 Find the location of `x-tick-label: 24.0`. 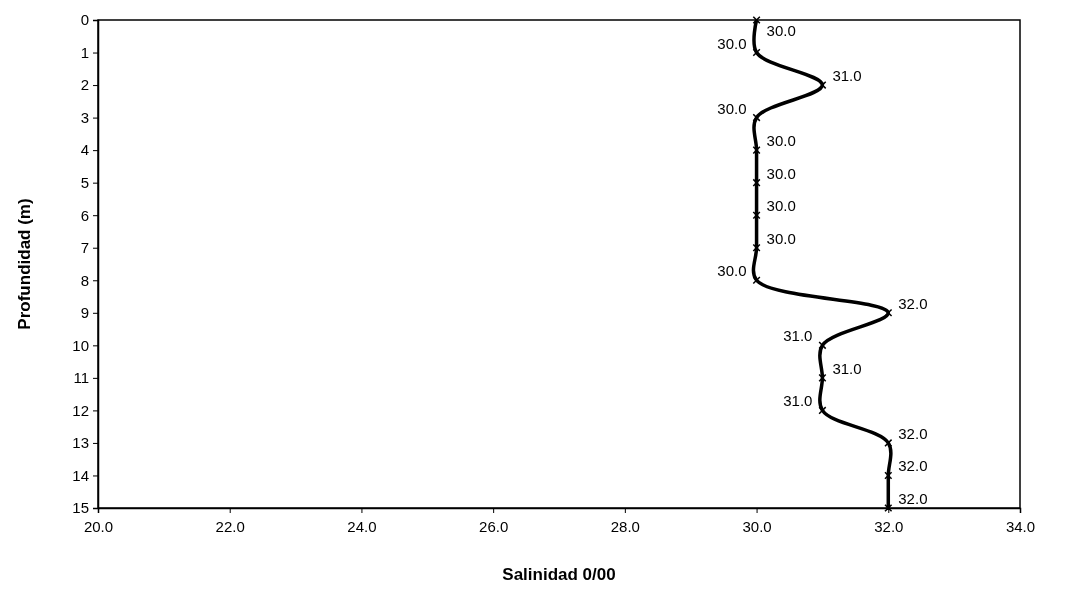

x-tick-label: 24.0 is located at coordinates (362, 526).